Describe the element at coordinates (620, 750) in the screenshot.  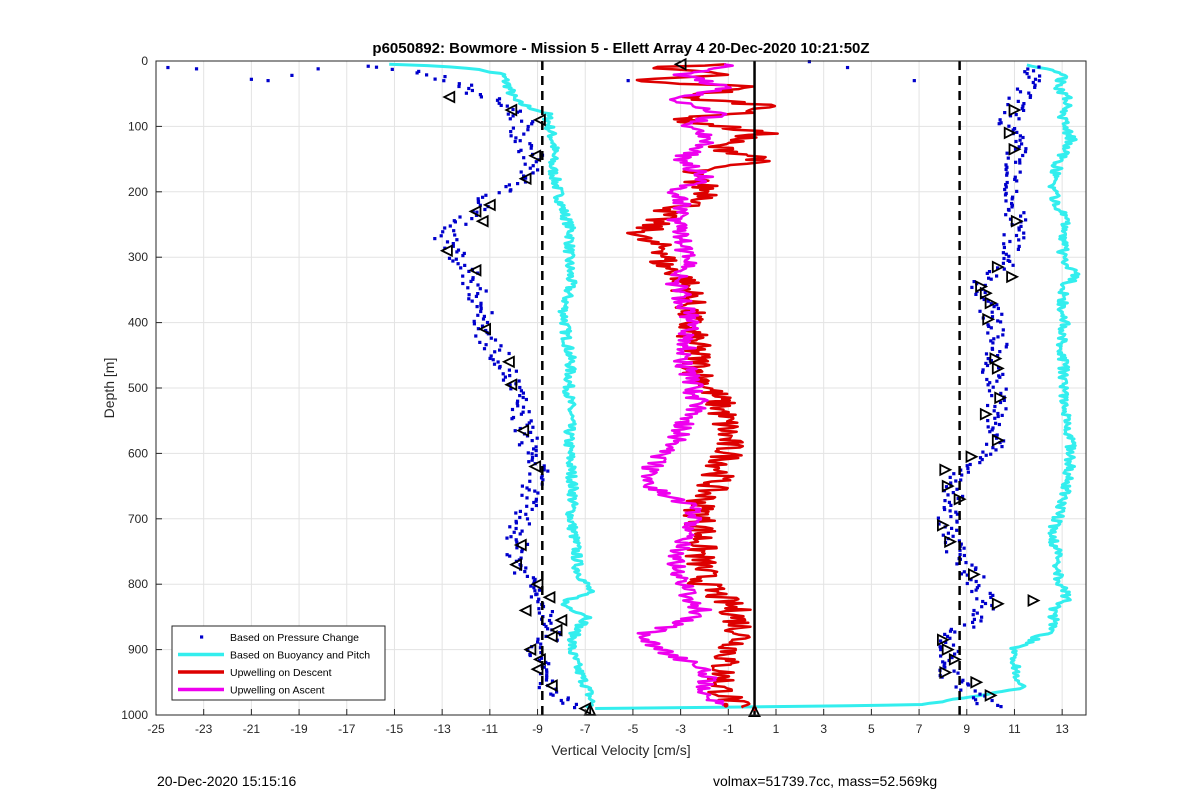
I see `x-axis-title: Vertical Velocity [cm/s]` at that location.